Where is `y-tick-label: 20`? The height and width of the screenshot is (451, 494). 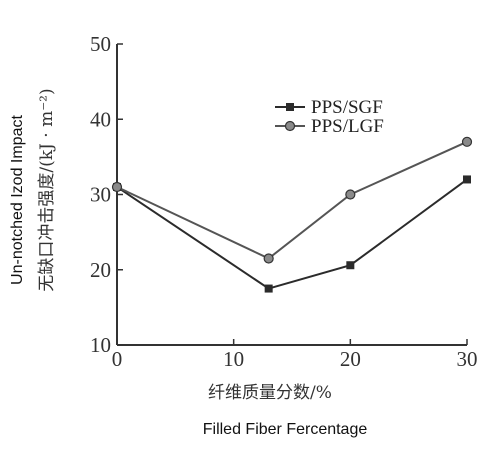
y-tick-label: 20 is located at coordinates (100, 270).